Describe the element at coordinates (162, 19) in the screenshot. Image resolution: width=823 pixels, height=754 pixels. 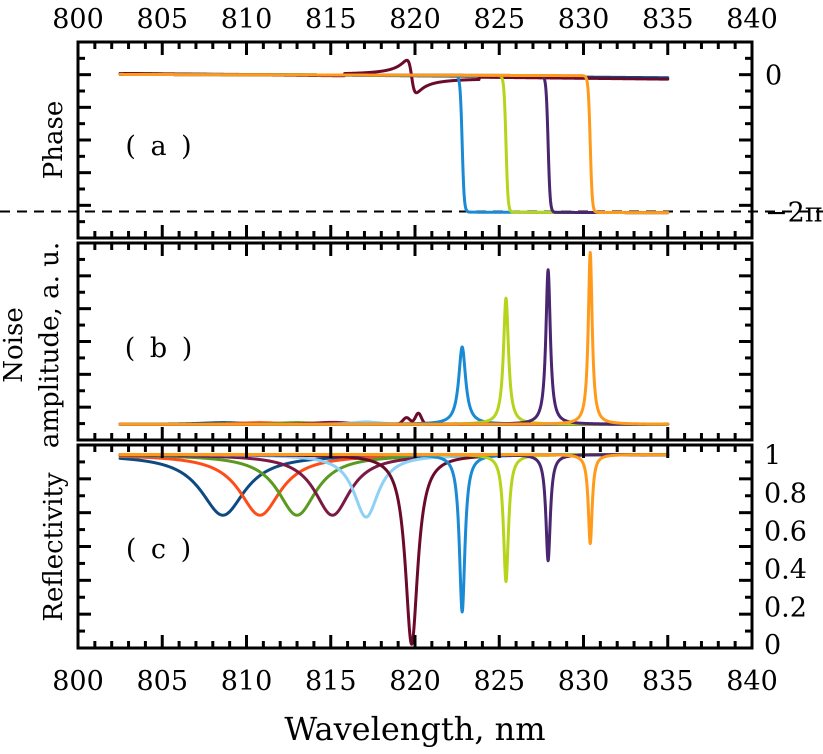
I see `x-tick-label-top: 805` at that location.